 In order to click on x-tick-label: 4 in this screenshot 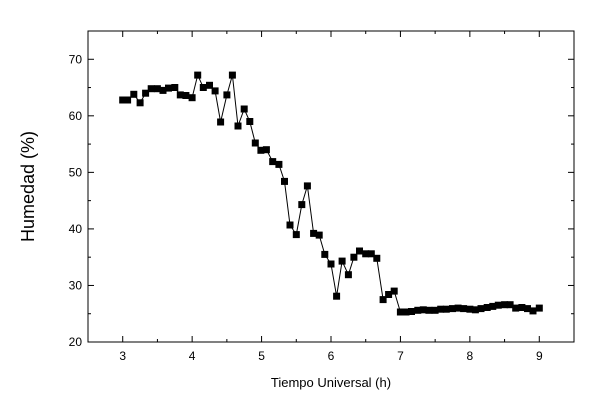, I will do `click(192, 356)`.